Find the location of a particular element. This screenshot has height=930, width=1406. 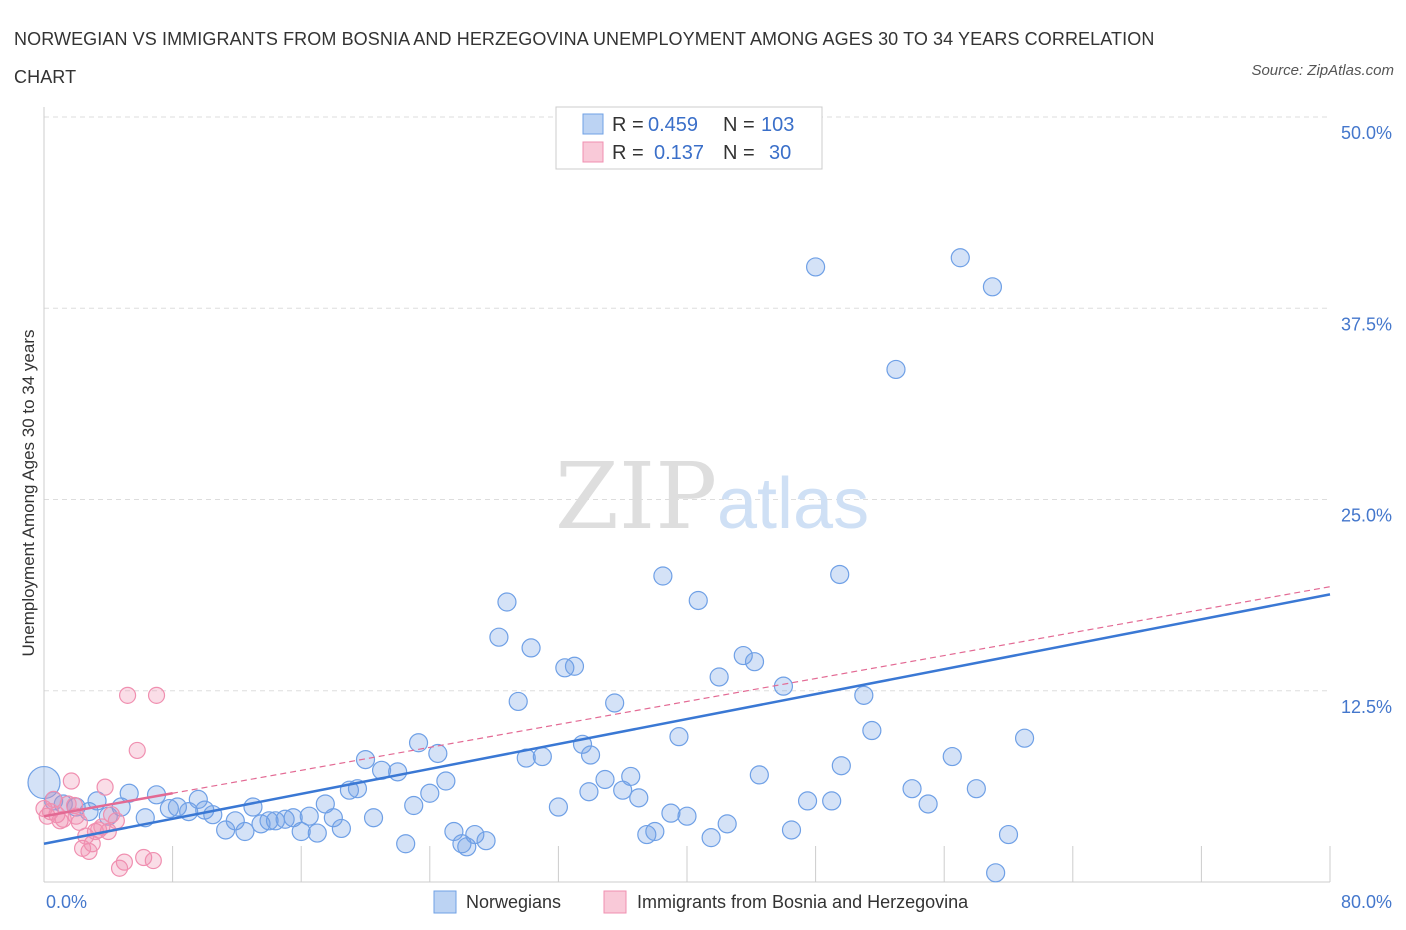

x-tick-labels: 0.0% 80.0% is located at coordinates (719, 902).